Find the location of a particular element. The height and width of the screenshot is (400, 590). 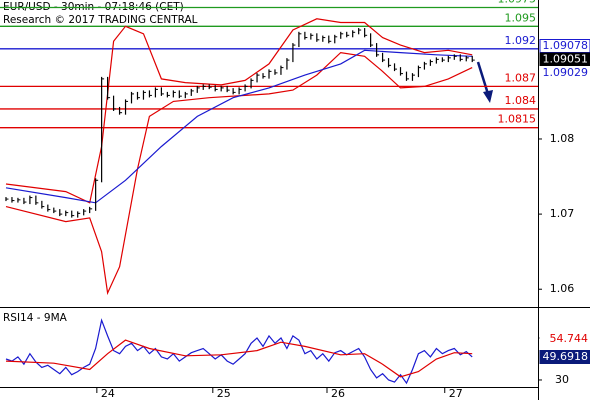

forecast-arrow is located at coordinates (483, 78).